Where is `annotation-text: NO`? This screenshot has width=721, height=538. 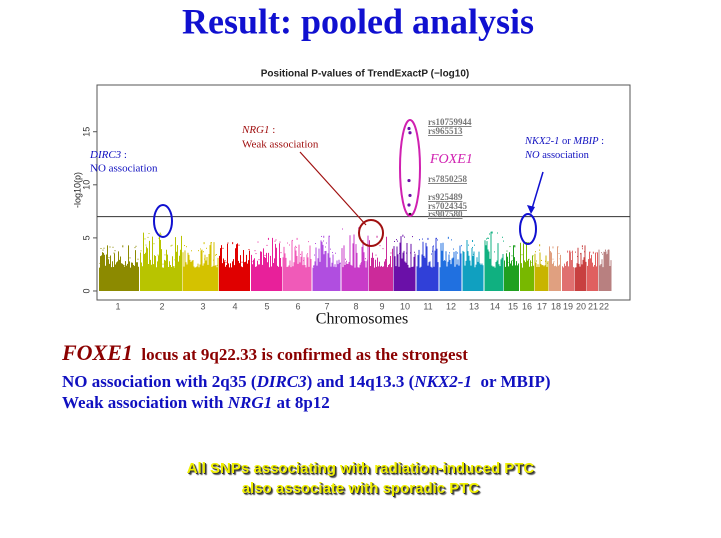
annotation-text: NO is located at coordinates (532, 155).